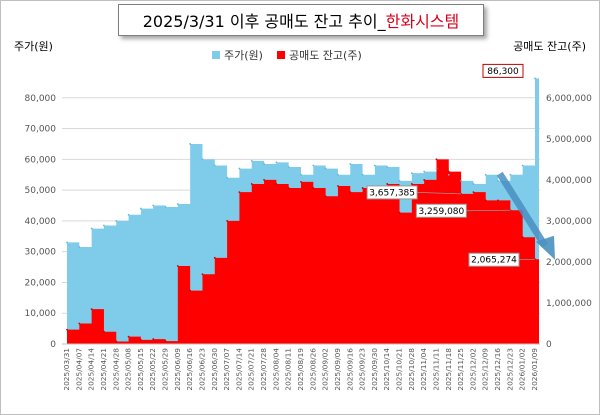  I want to click on x-tick-label: 2025/09/02, so click(325, 369).